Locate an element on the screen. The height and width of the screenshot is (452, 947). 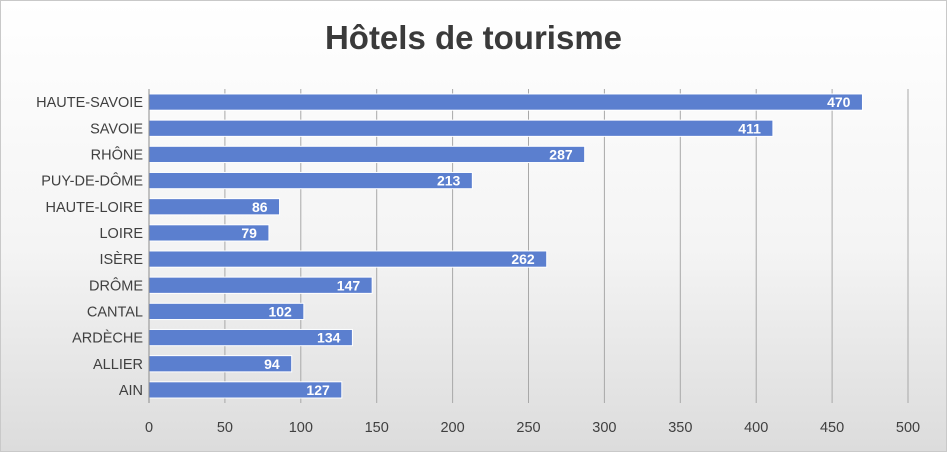
x-tick-label-200: 200 is located at coordinates (452, 428).